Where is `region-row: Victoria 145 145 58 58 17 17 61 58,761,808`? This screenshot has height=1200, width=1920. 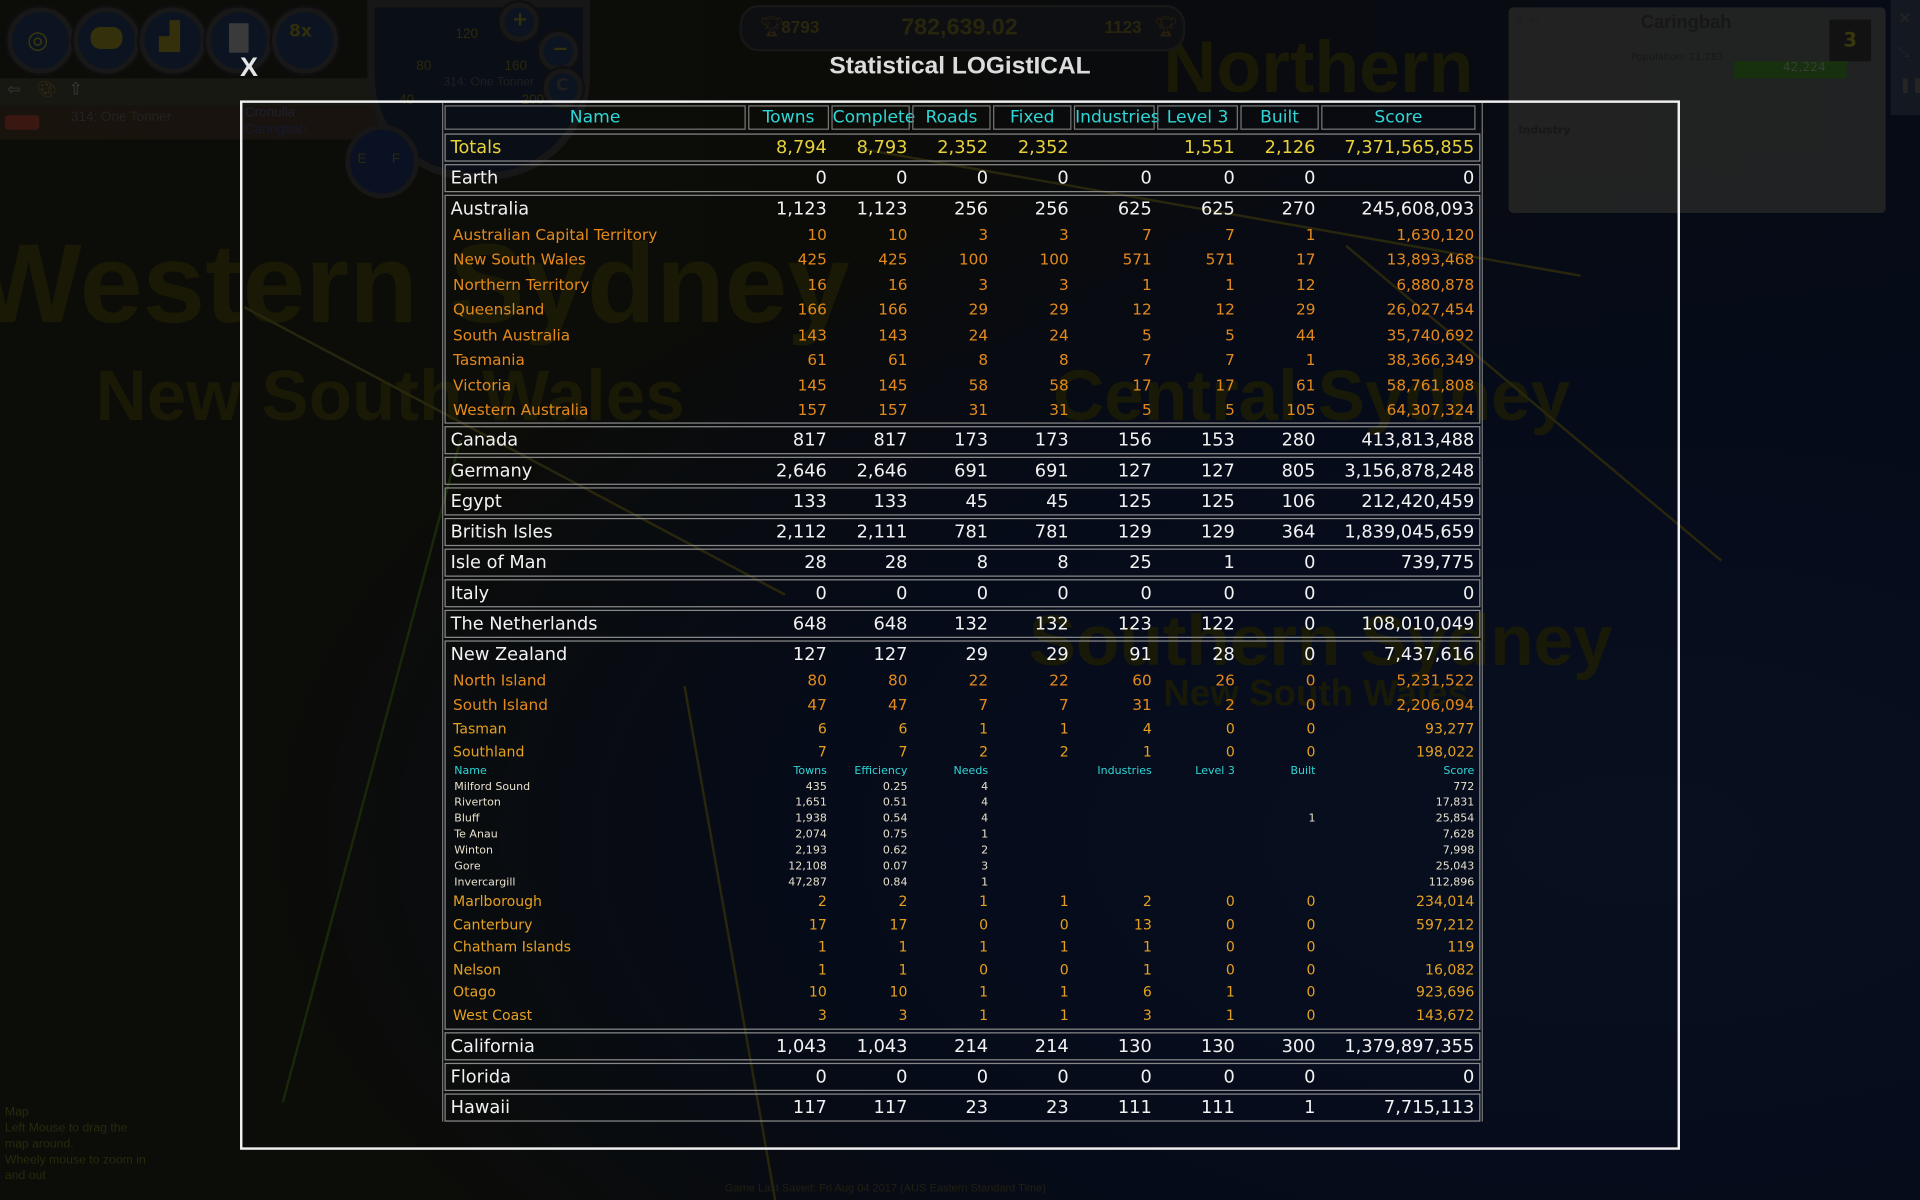 region-row: Victoria 145 145 58 58 17 17 61 58,761,808 is located at coordinates (962, 384).